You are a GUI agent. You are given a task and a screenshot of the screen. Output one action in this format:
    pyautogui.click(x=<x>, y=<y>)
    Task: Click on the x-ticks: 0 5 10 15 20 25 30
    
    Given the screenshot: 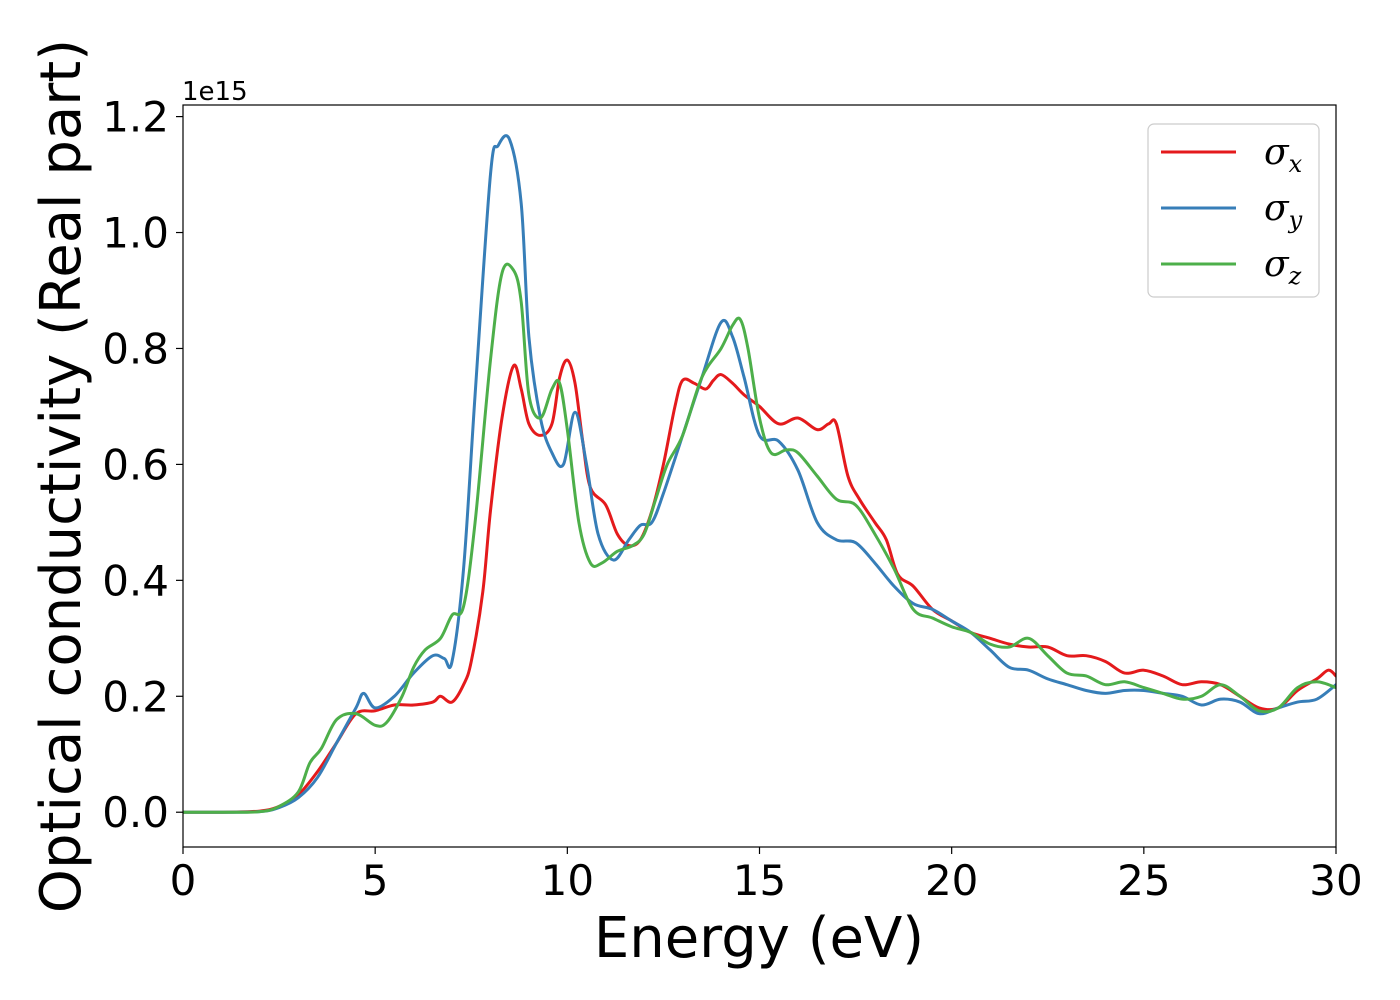 What is the action you would take?
    pyautogui.click(x=766, y=876)
    